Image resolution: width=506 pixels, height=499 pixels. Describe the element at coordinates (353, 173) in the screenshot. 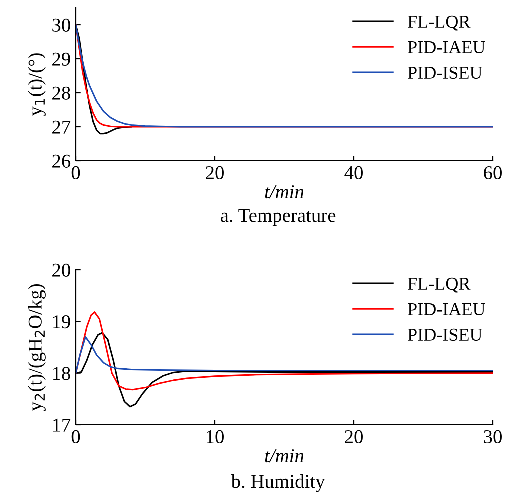

I see `x-tick-label: 40` at that location.